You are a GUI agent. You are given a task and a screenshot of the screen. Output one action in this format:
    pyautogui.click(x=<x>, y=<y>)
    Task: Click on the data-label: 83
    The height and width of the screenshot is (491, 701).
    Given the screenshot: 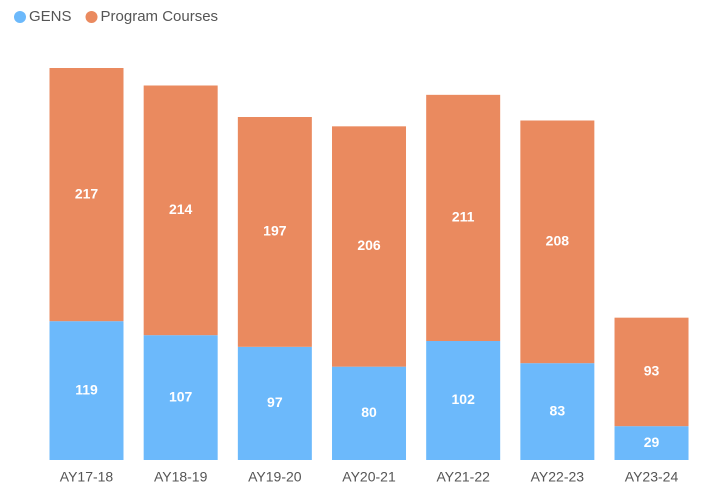 What is the action you would take?
    pyautogui.click(x=558, y=410)
    